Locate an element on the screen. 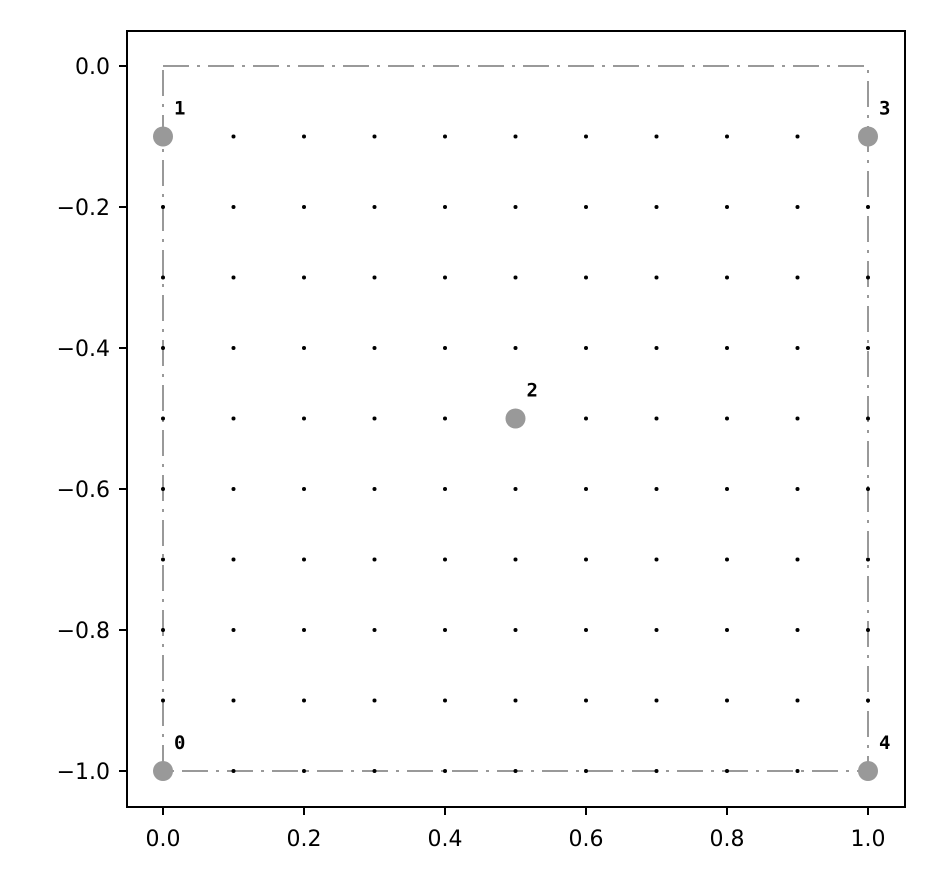 The width and height of the screenshot is (938, 882). y-tick-label: −0.2 is located at coordinates (83, 208).